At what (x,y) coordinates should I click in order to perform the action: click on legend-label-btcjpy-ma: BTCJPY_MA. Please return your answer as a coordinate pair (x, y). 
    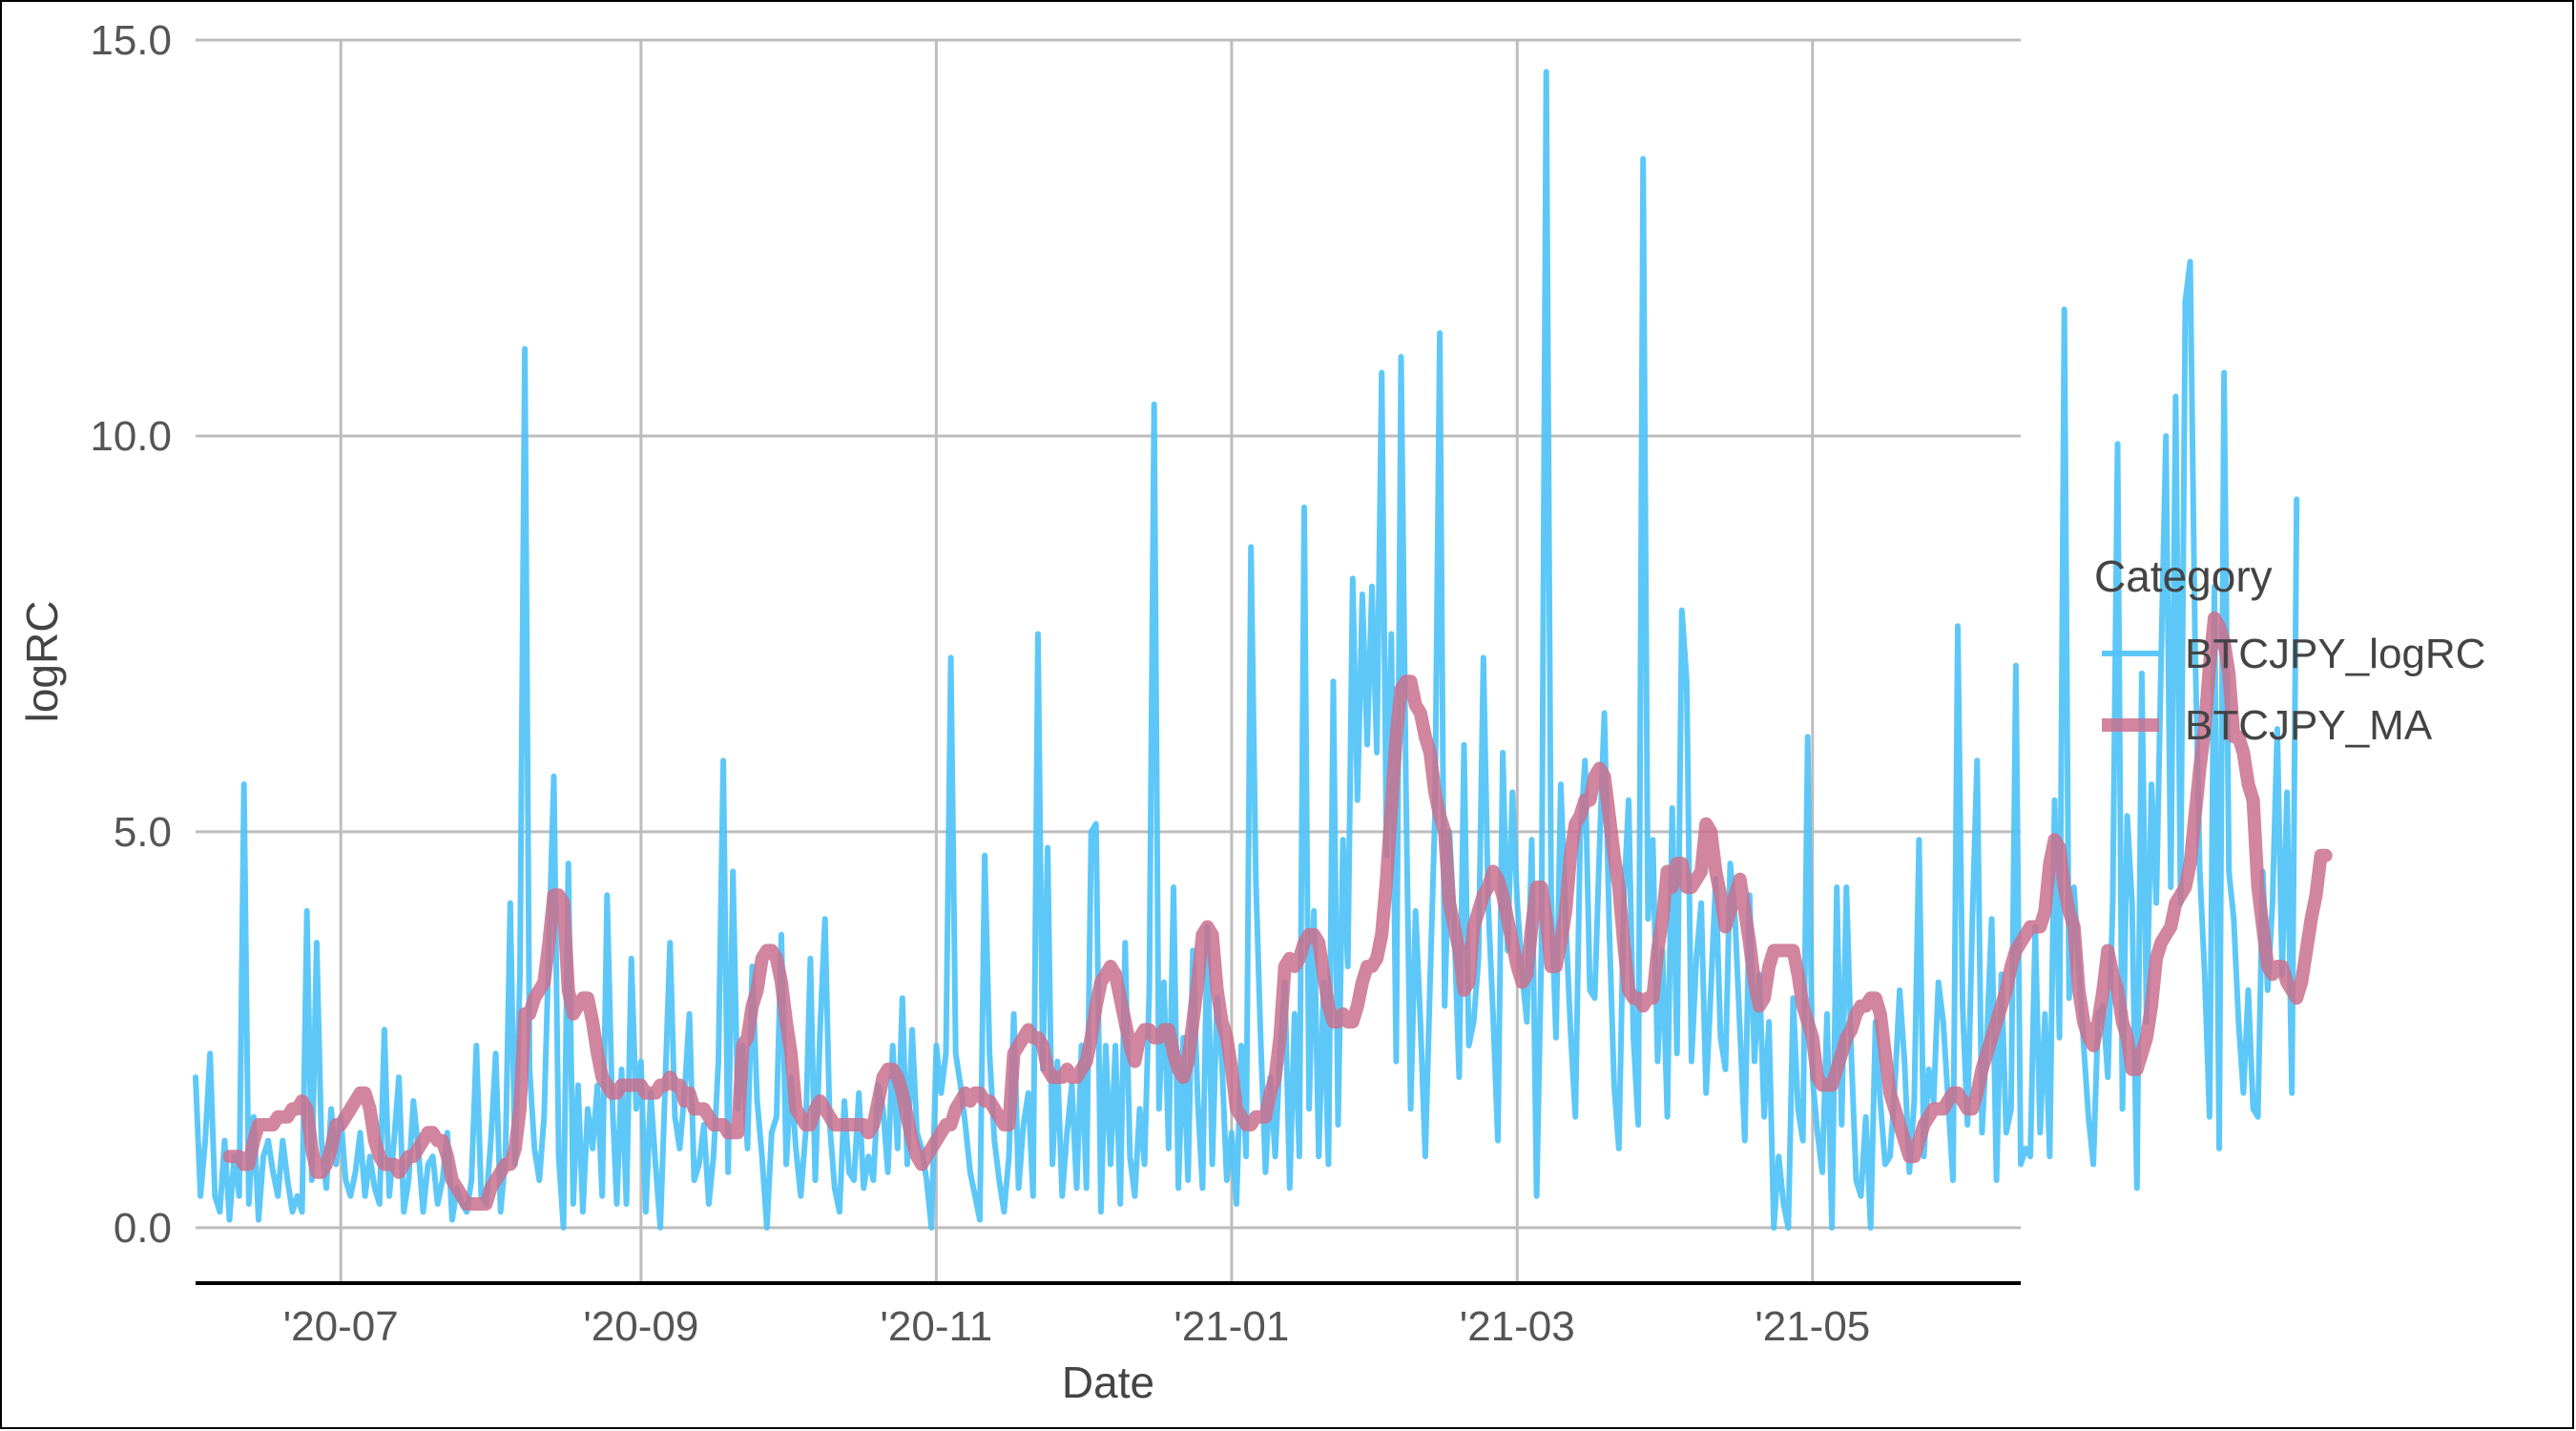
    Looking at the image, I should click on (2309, 725).